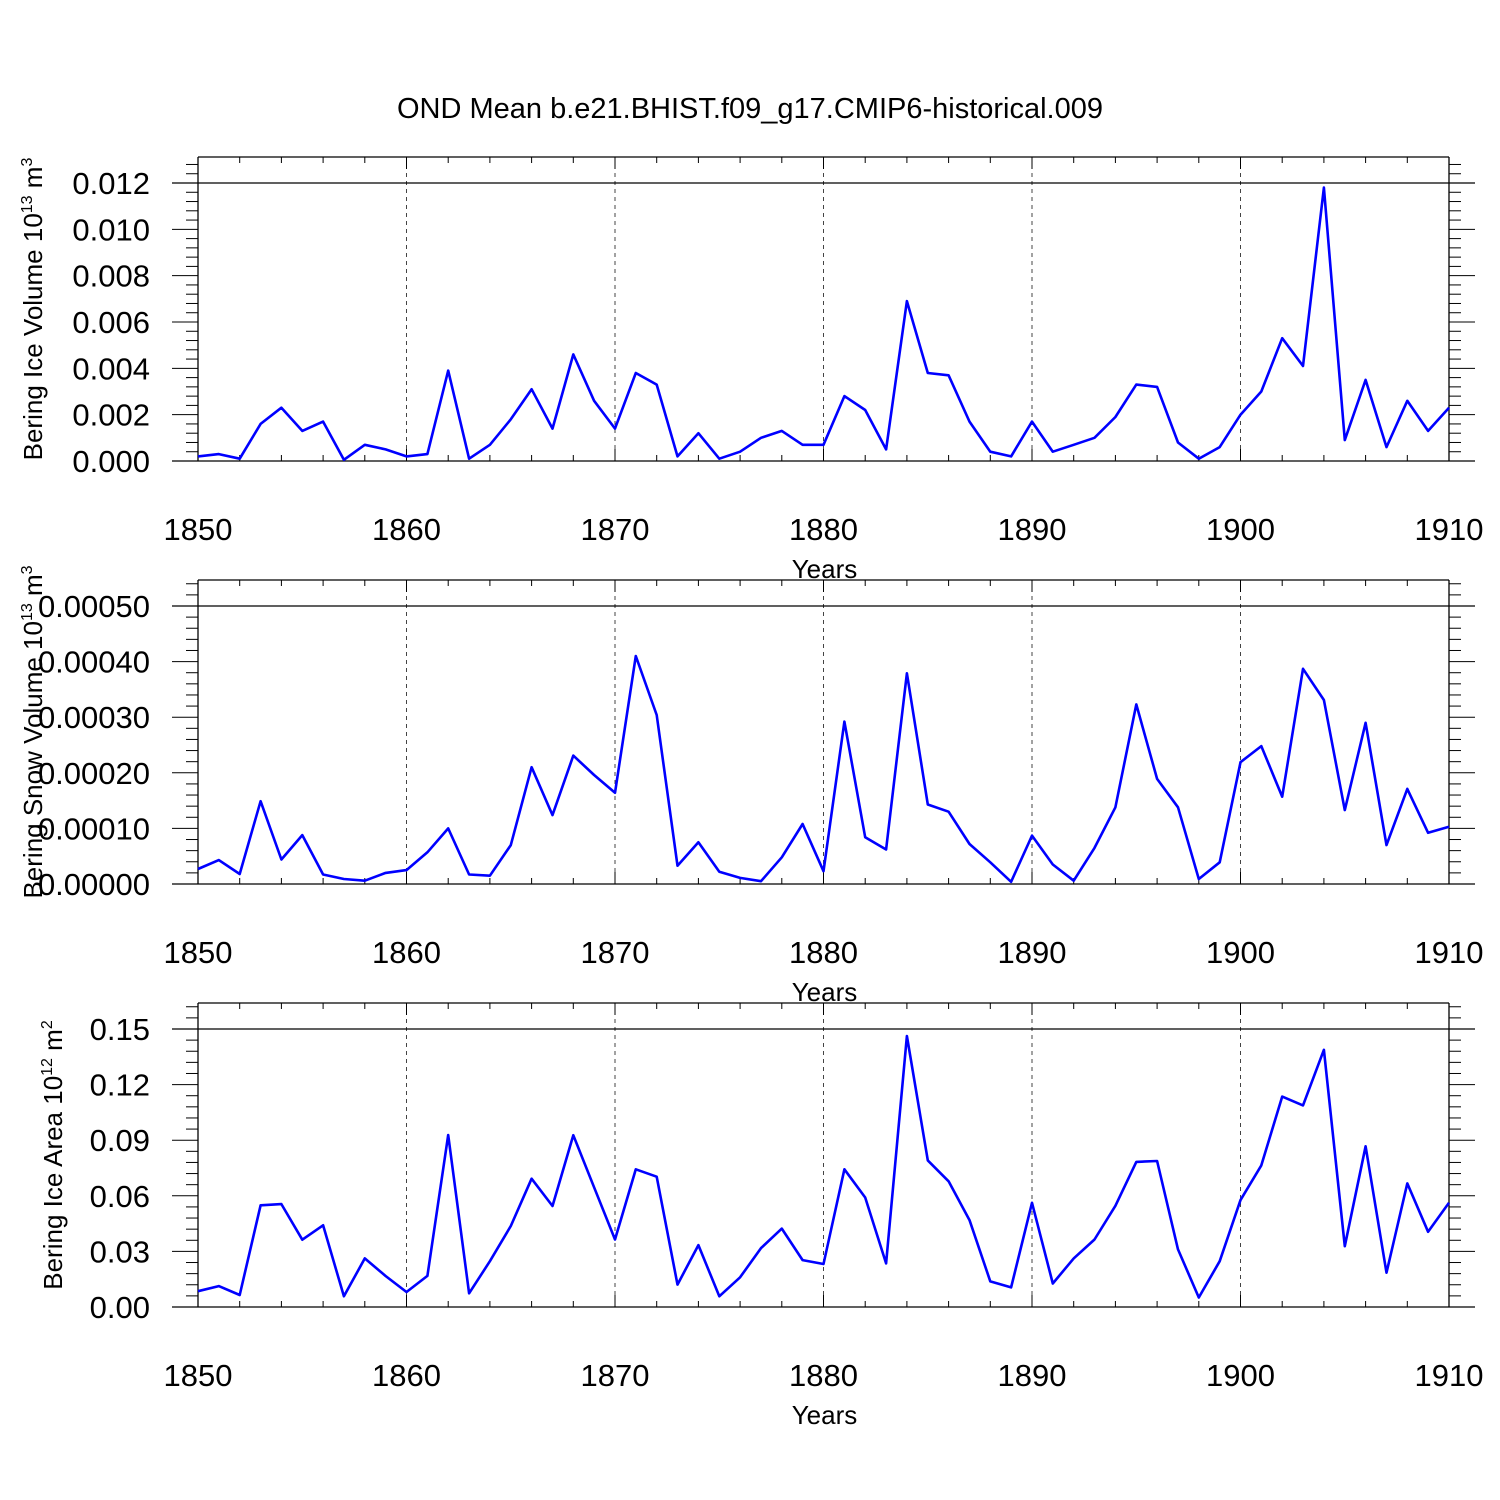  I want to click on y-tick-label: 0.00000, so click(94, 884).